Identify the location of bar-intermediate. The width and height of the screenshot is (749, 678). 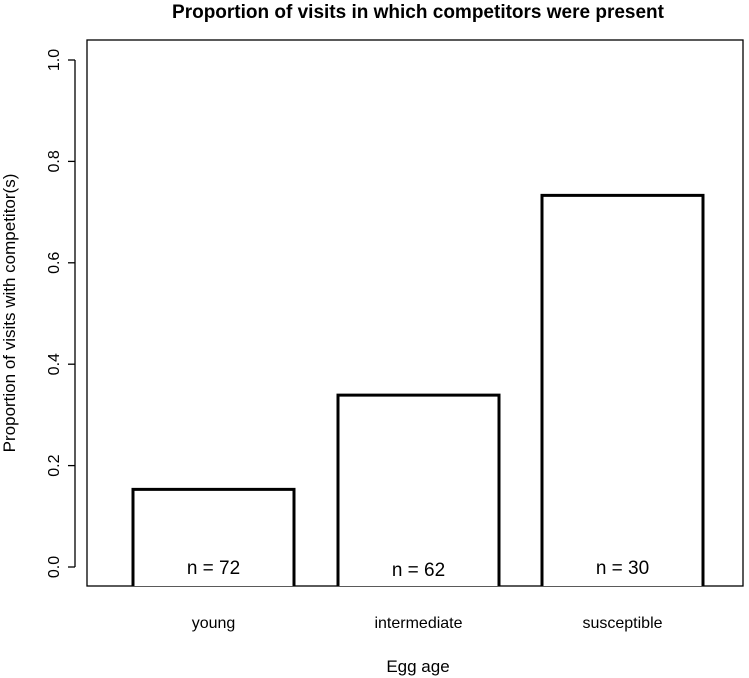
(418, 489).